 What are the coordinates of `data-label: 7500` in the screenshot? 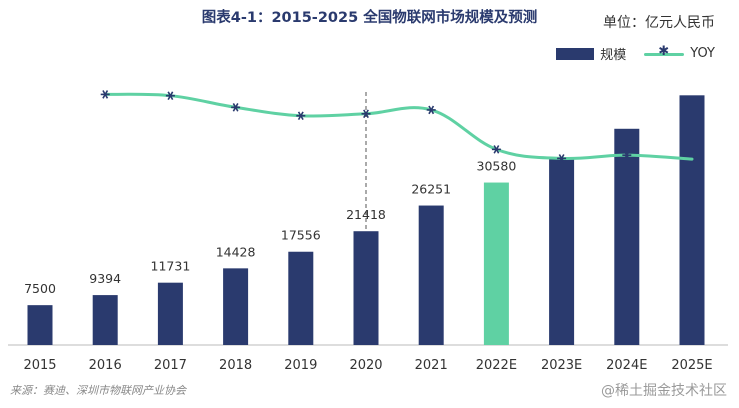 It's located at (40, 288).